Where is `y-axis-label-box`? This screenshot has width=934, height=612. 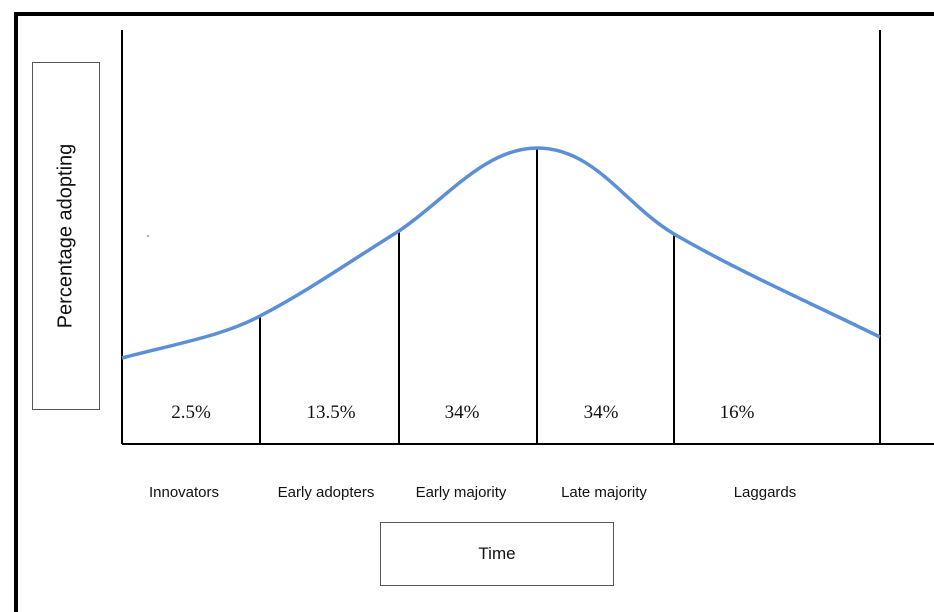
y-axis-label-box is located at coordinates (66, 236).